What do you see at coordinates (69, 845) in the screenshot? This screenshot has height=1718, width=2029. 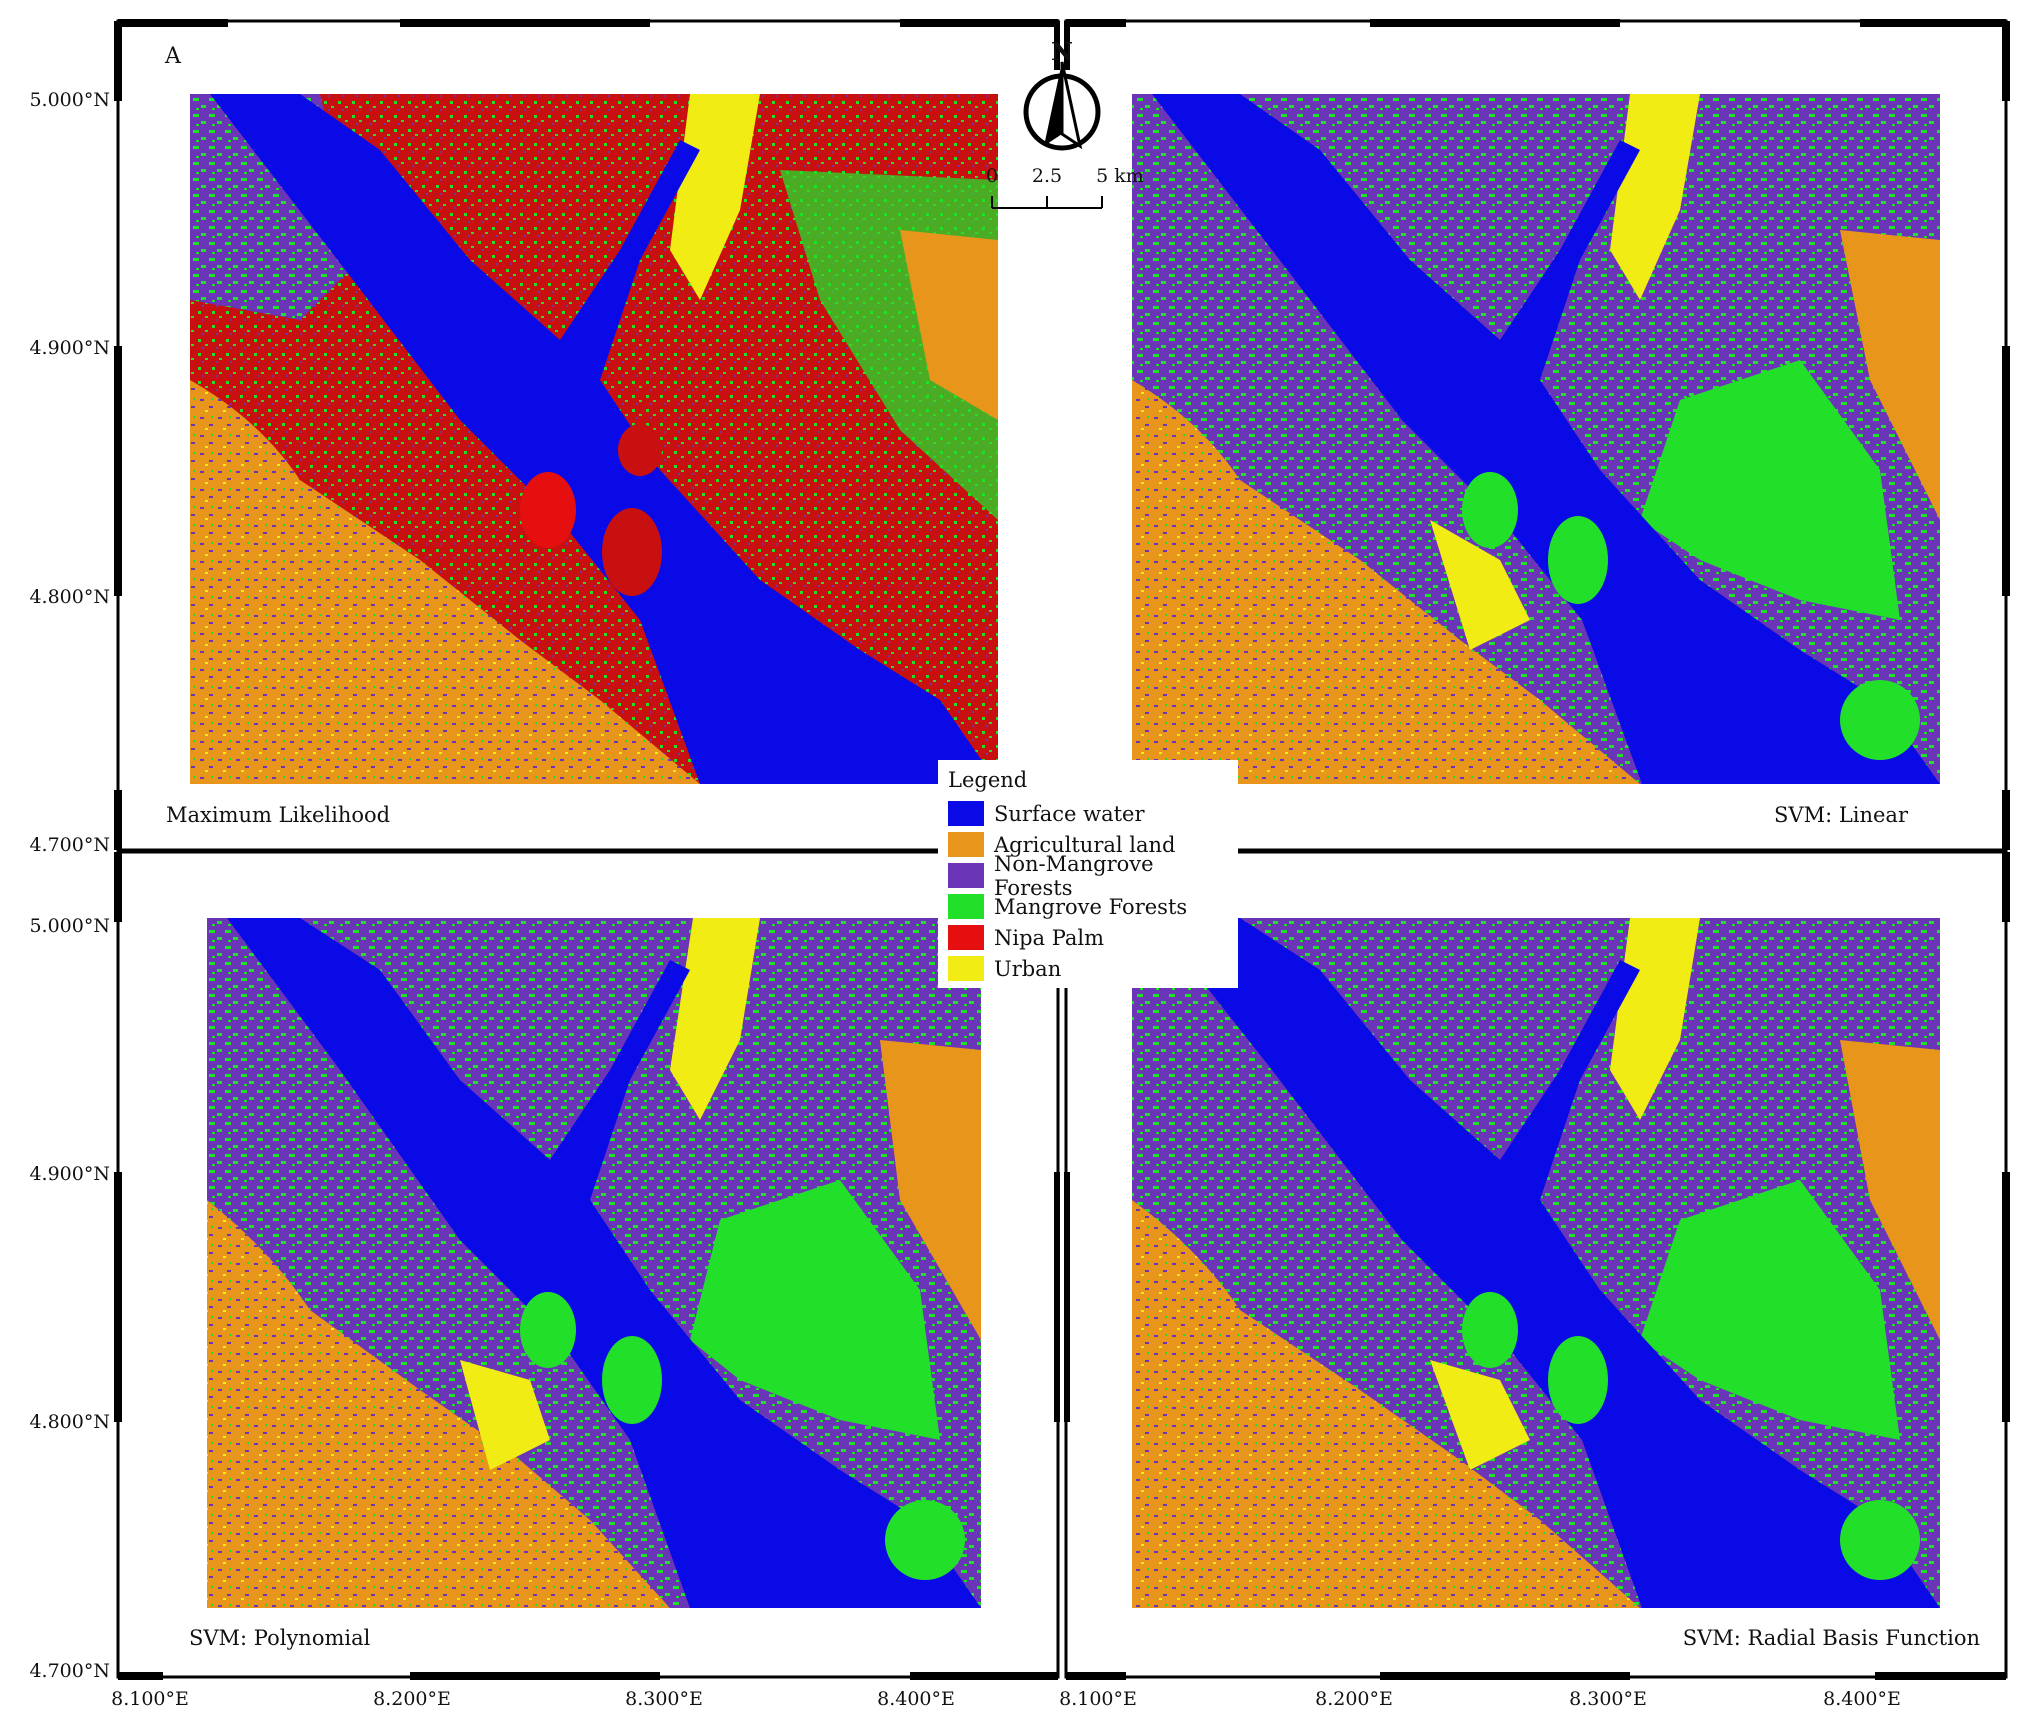 I see `lat-label-4700-top: 4.700°N` at bounding box center [69, 845].